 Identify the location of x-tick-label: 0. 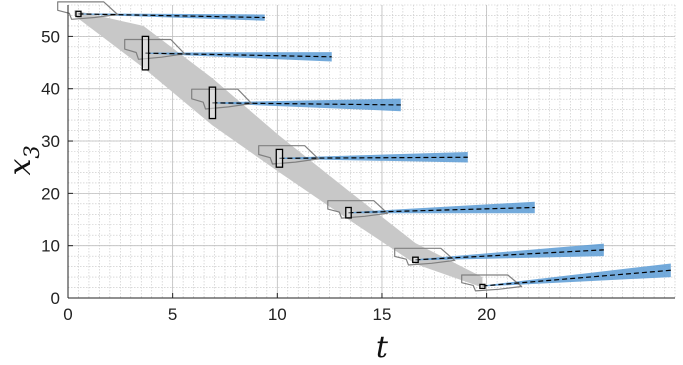
(67, 314).